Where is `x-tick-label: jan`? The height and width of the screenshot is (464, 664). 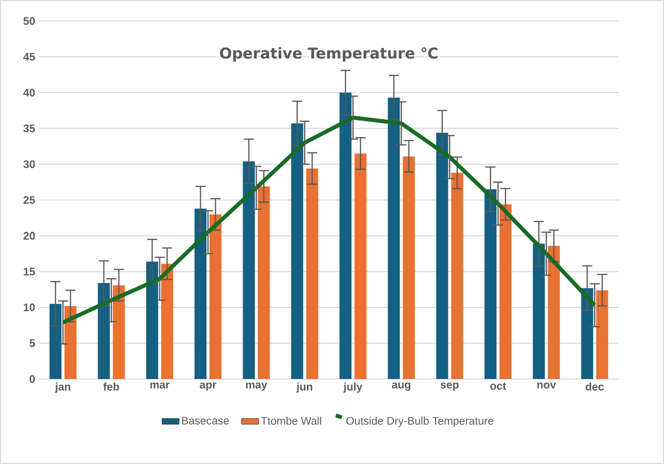
x-tick-label: jan is located at coordinates (62, 387).